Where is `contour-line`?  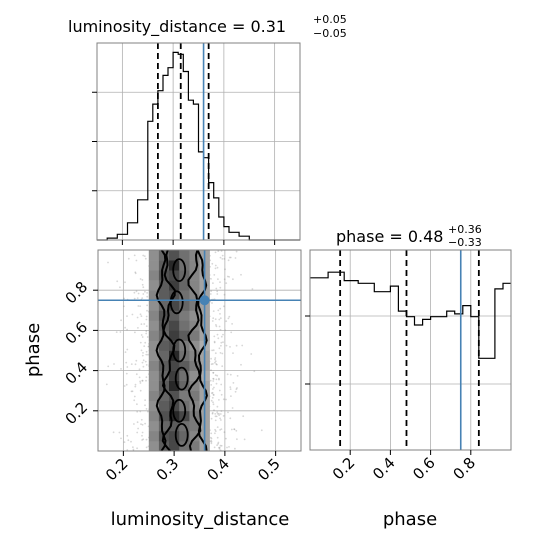 contour-line is located at coordinates (176, 302).